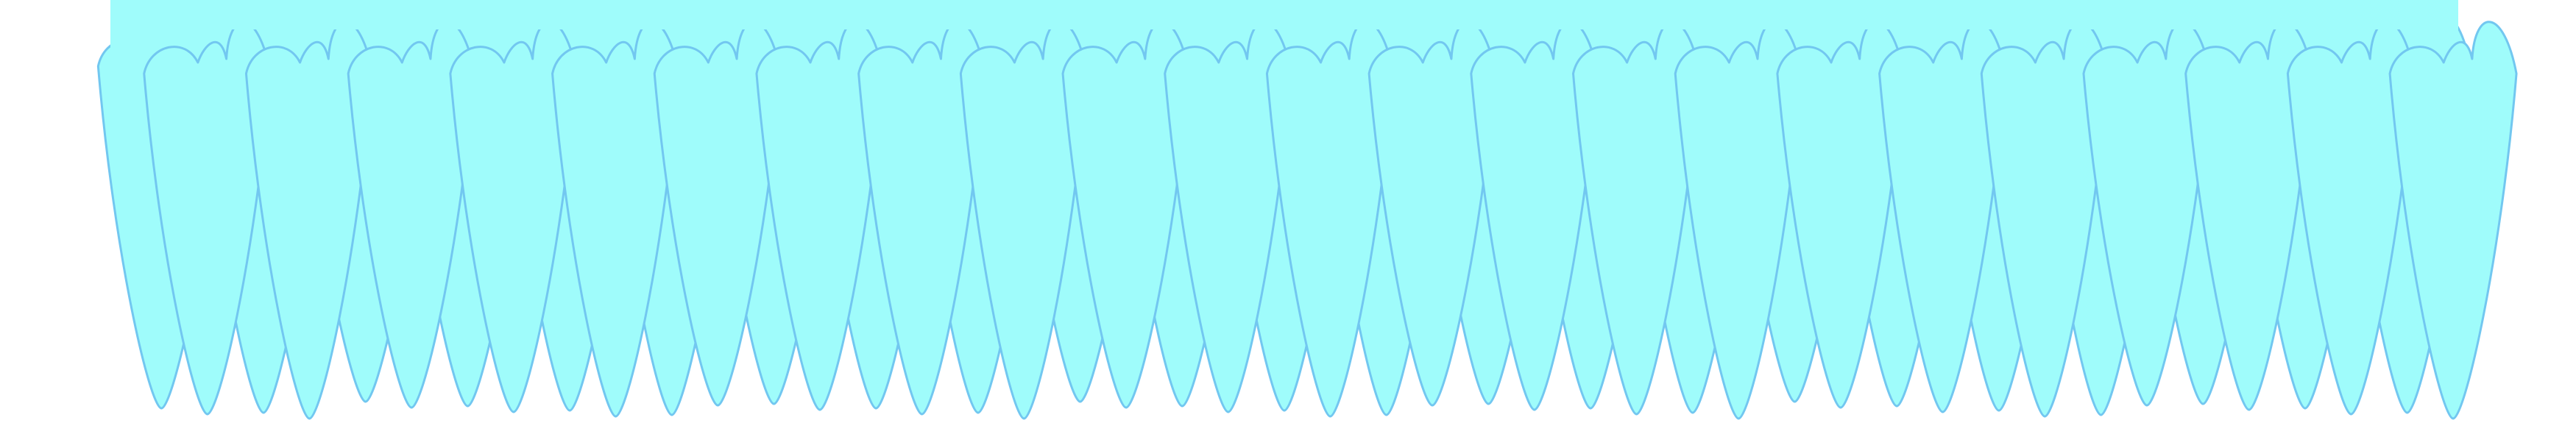  I want to click on fringe-spike, so click(2453, 220).